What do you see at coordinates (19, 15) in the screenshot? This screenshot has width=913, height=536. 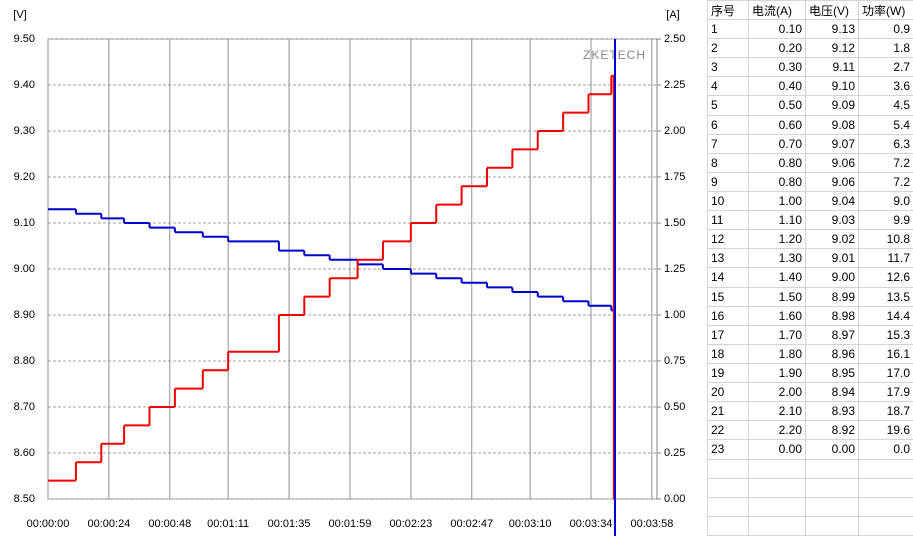 I see `y-unit: [V]` at bounding box center [19, 15].